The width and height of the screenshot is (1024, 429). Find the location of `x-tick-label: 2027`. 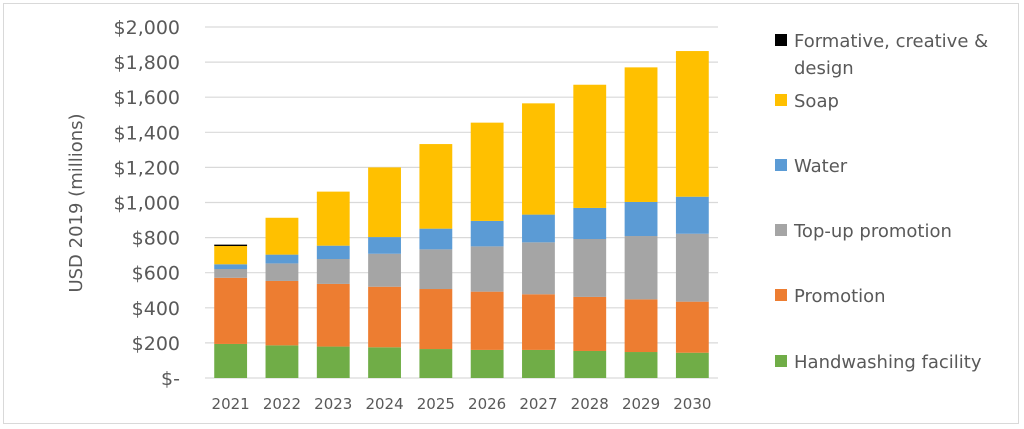

x-tick-label: 2027 is located at coordinates (538, 404).